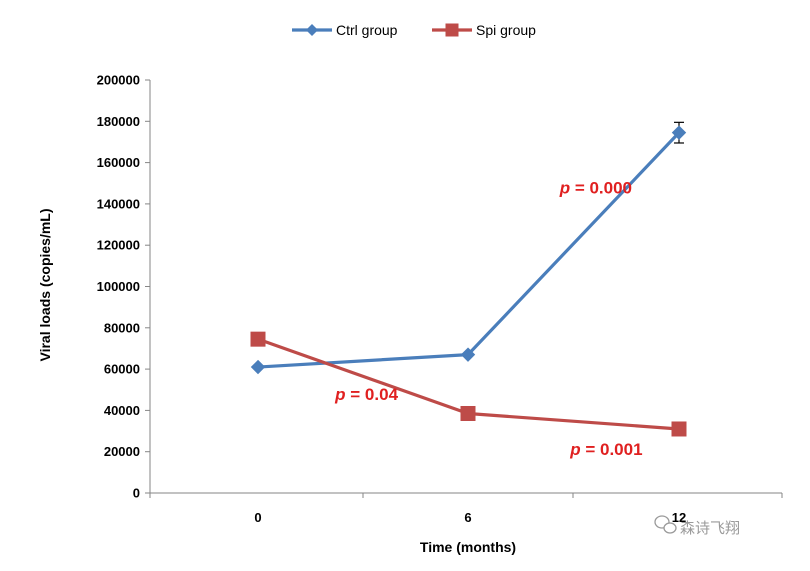 The width and height of the screenshot is (810, 571). I want to click on watermark: 森诗飞翔, so click(697, 526).